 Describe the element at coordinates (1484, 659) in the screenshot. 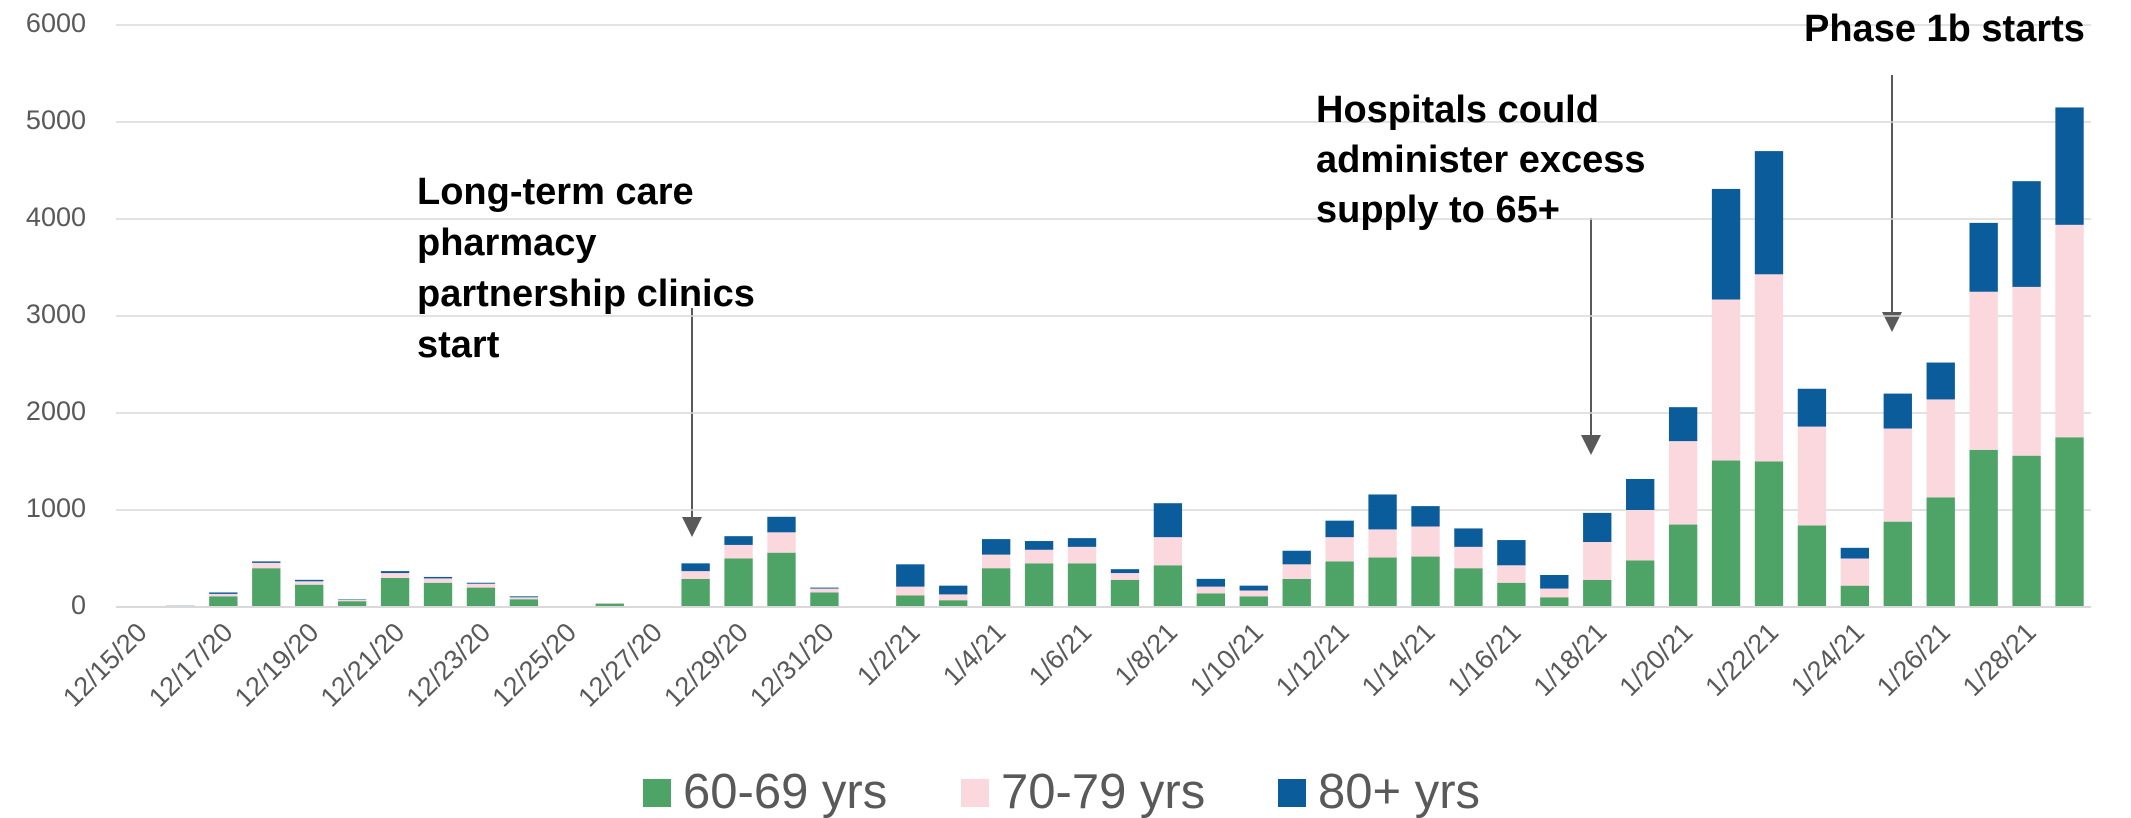

I see `x-tick-label: 1/16/21` at that location.